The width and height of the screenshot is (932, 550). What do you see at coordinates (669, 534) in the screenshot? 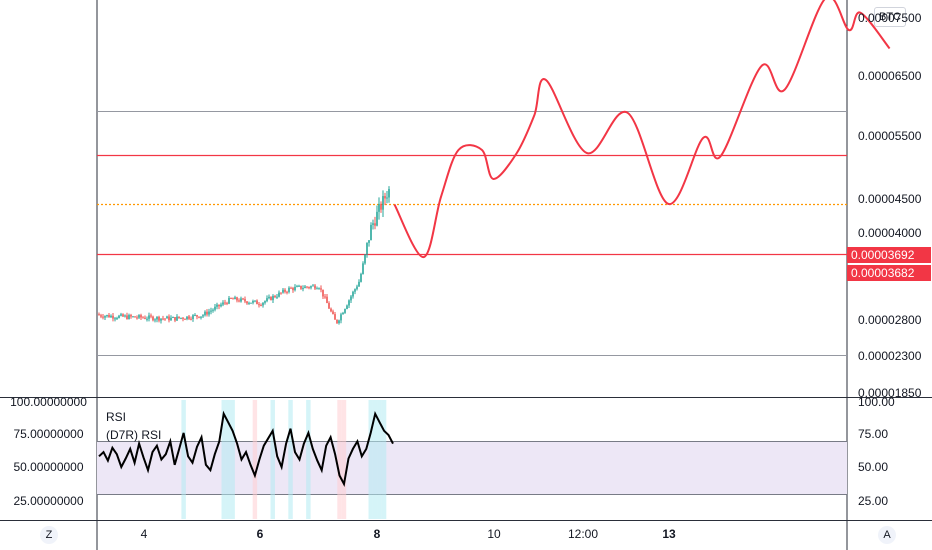
I see `time-label: 13` at bounding box center [669, 534].